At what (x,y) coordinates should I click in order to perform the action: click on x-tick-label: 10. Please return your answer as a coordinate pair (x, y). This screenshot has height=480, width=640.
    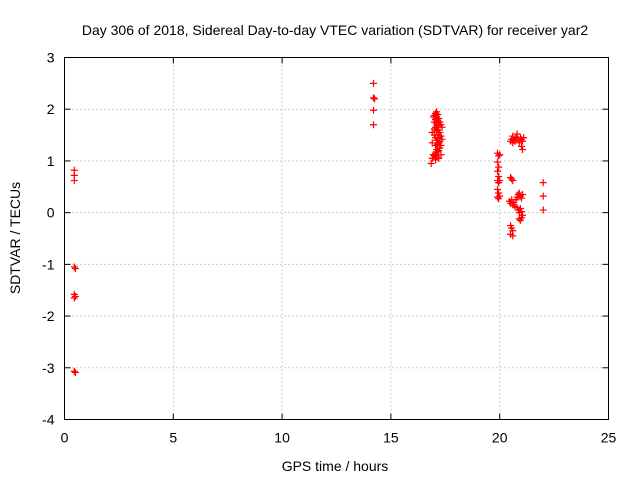
    Looking at the image, I should click on (282, 438).